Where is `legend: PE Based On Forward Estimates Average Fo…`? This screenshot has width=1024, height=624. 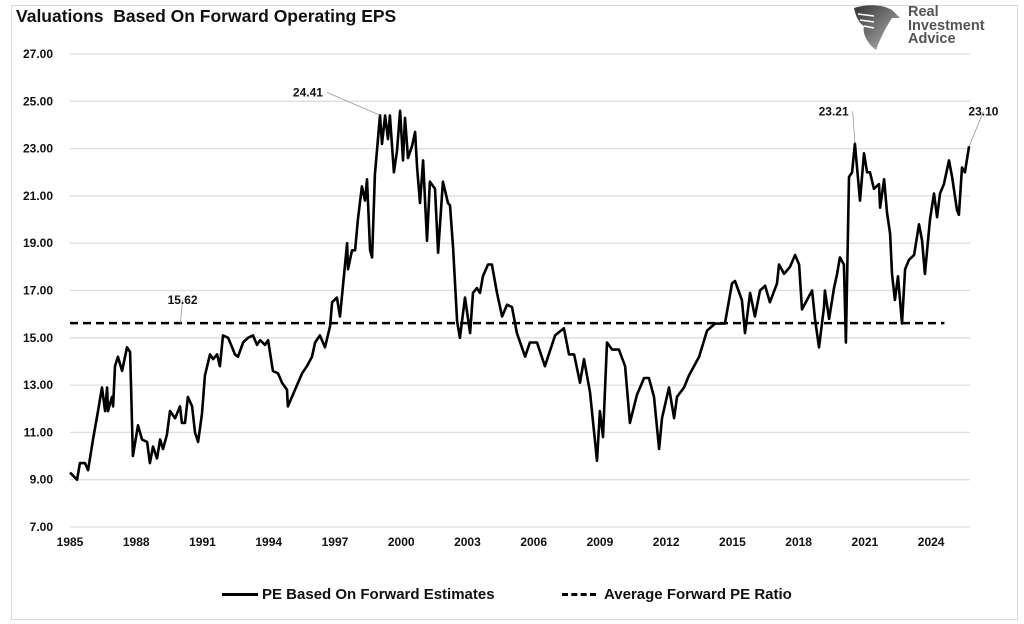 legend: PE Based On Forward Estimates Average Fo… is located at coordinates (512, 596).